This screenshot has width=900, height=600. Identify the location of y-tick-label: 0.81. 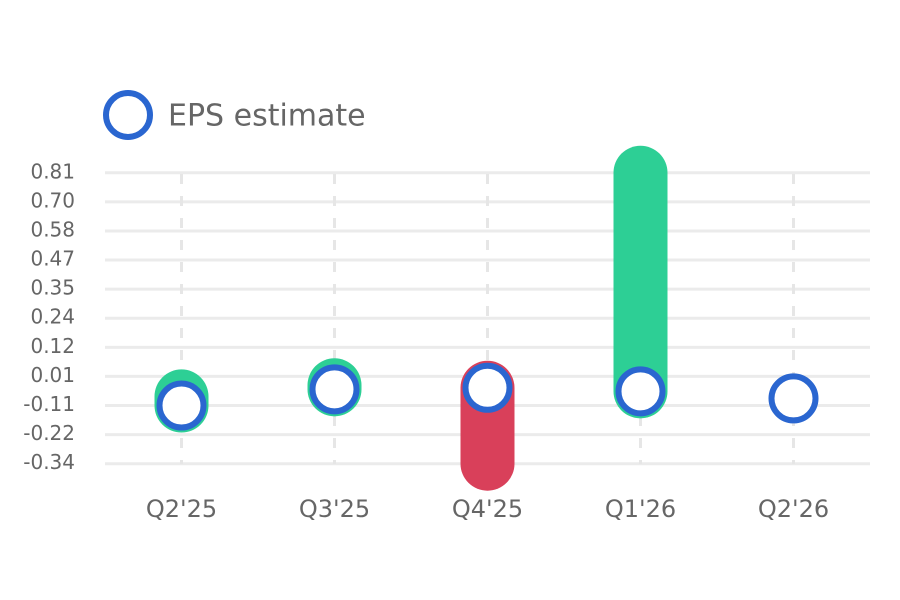
(52, 171).